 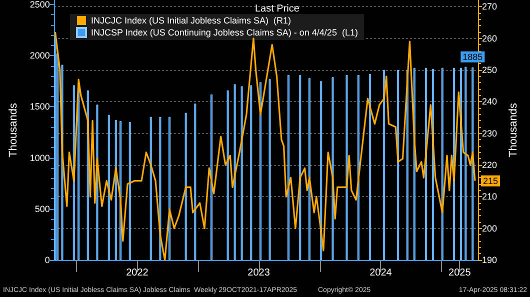 What do you see at coordinates (490, 228) in the screenshot?
I see `y2-tick-label: 200` at bounding box center [490, 228].